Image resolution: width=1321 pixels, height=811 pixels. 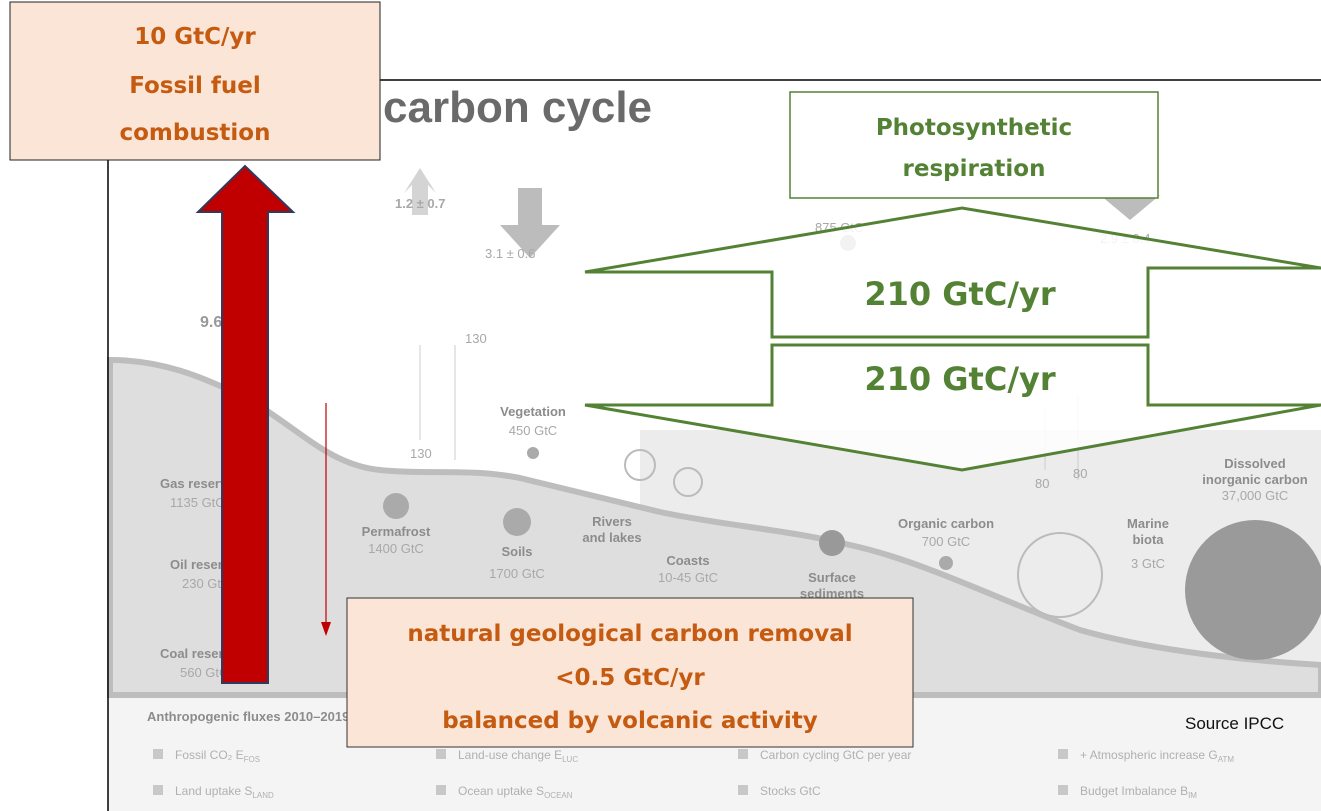 I want to click on legend-text: Fossil CO₂ E, so click(x=209, y=755).